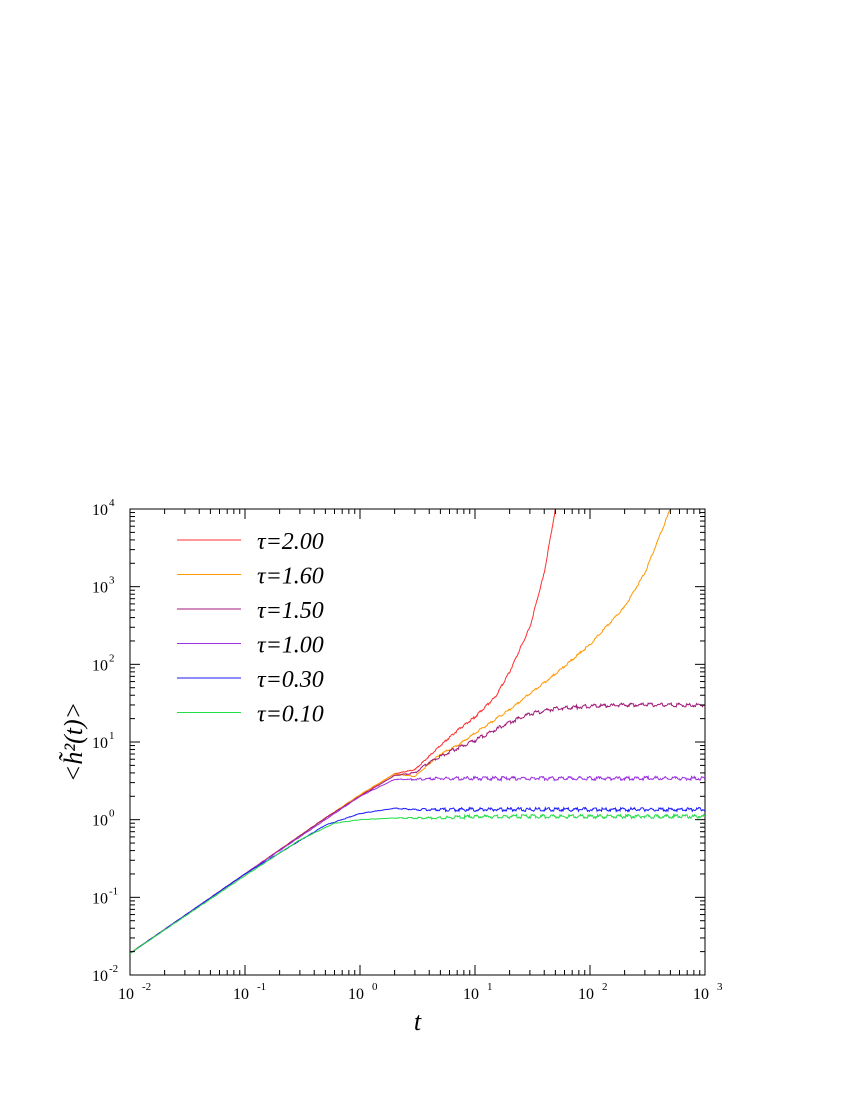  What do you see at coordinates (113, 969) in the screenshot?
I see `y-tick-exponent: -2` at bounding box center [113, 969].